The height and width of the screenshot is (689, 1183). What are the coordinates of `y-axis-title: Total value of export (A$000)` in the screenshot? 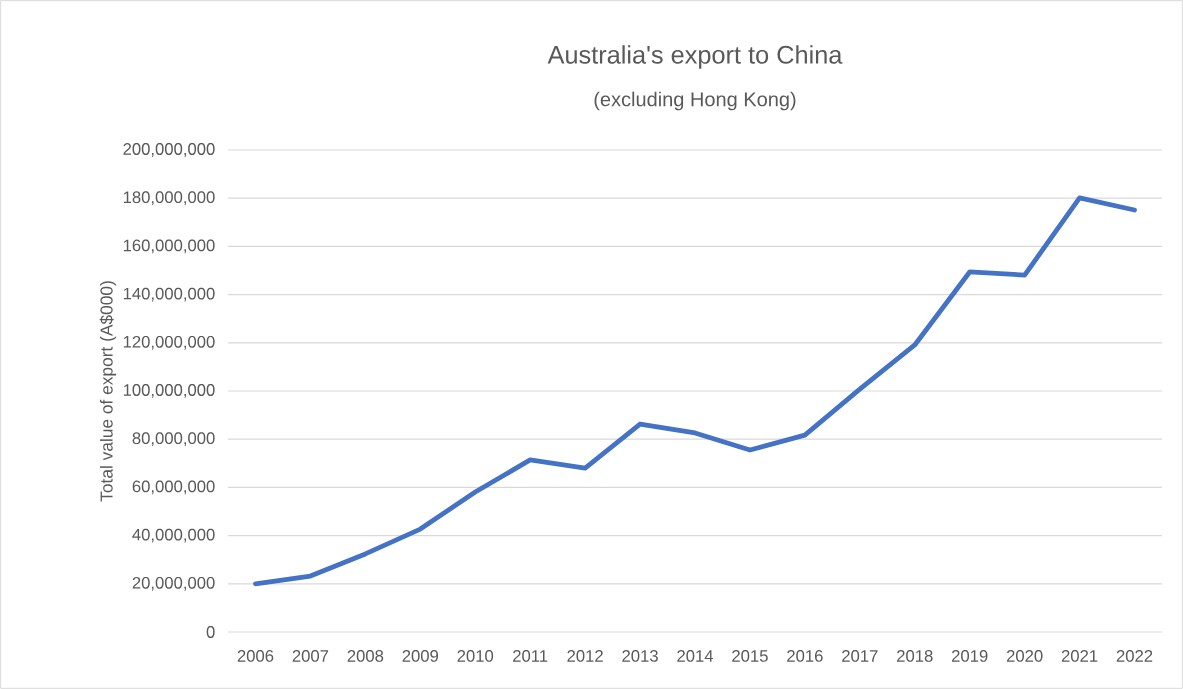 It's located at (108, 391).